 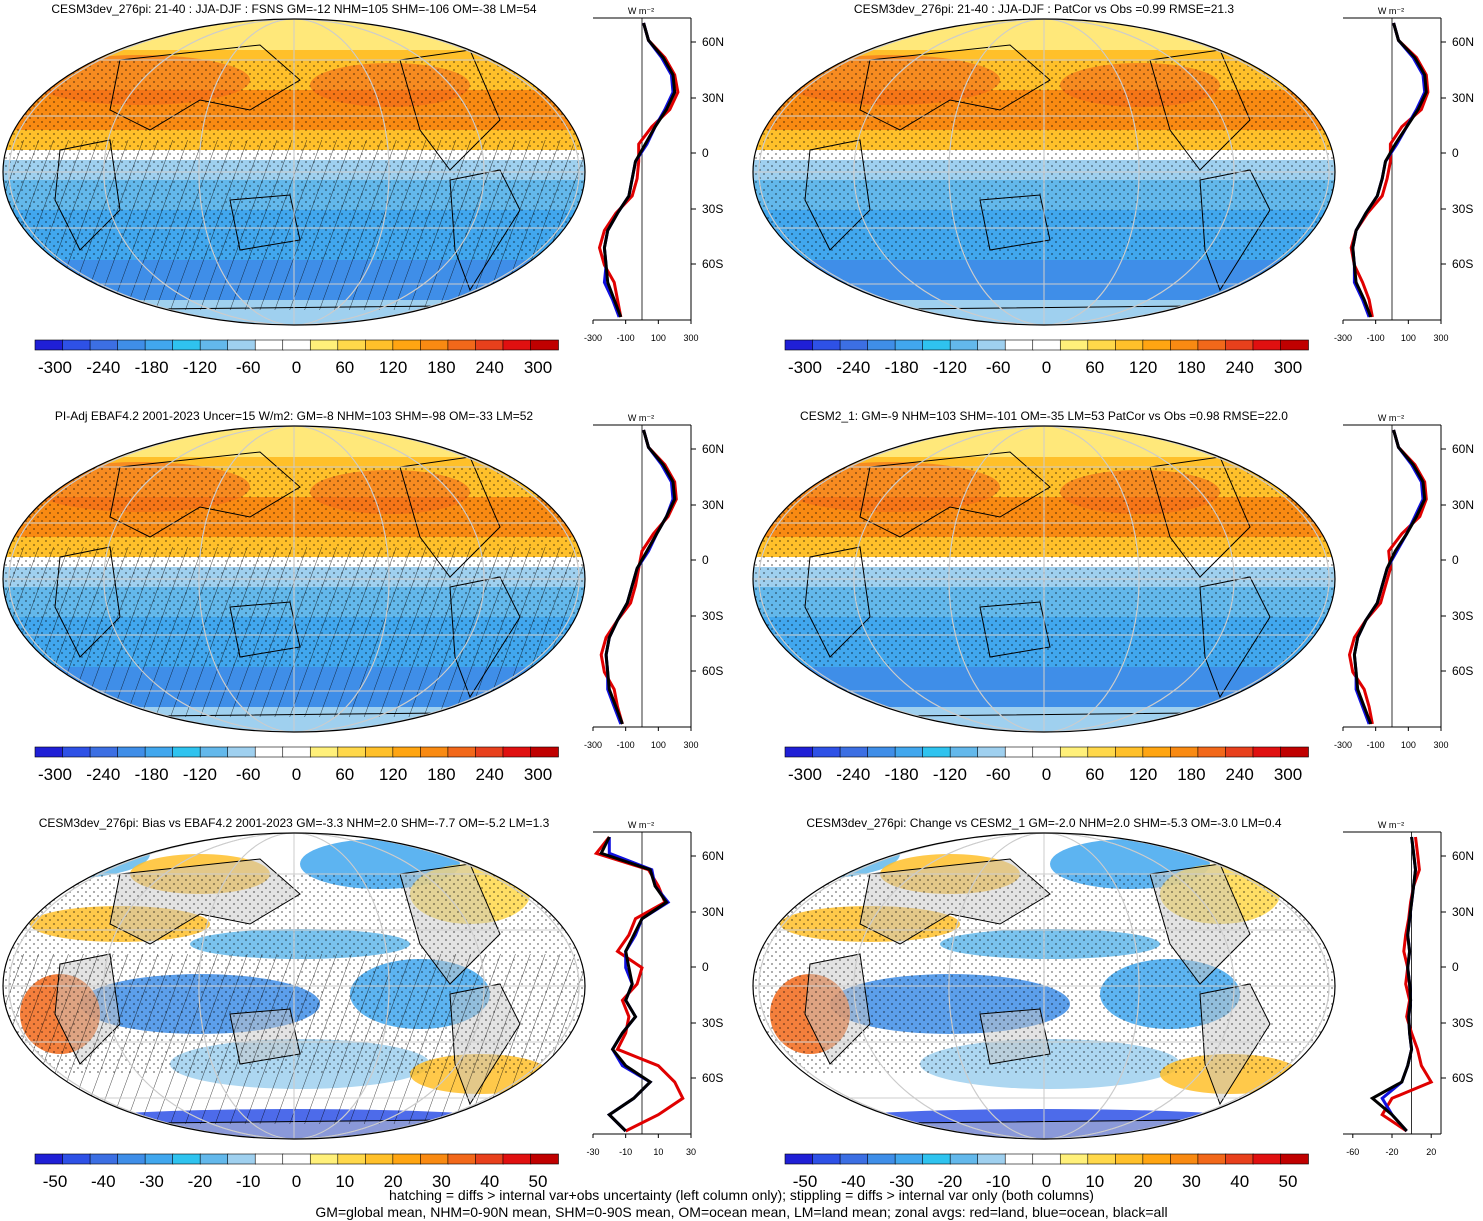 What do you see at coordinates (1094, 1181) in the screenshot?
I see `colorbar-tick-label: 10` at bounding box center [1094, 1181].